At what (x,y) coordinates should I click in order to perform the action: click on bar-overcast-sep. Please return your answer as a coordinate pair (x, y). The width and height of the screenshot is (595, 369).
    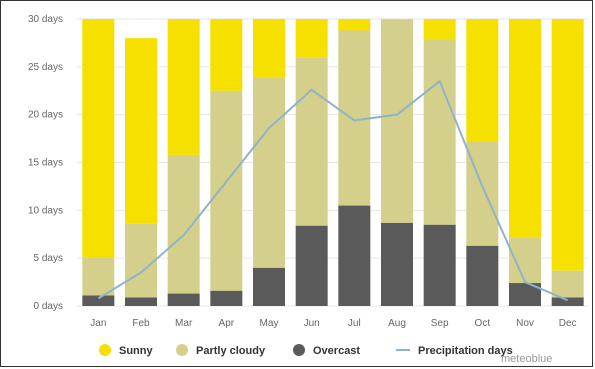
    Looking at the image, I should click on (439, 265).